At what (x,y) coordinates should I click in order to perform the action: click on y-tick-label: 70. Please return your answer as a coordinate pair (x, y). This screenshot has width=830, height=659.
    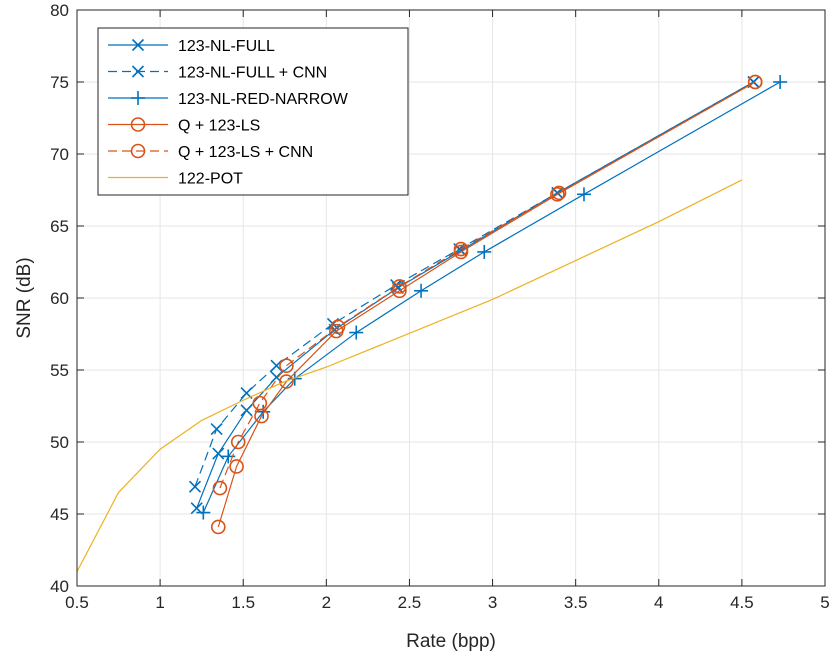
    Looking at the image, I should click on (59, 154).